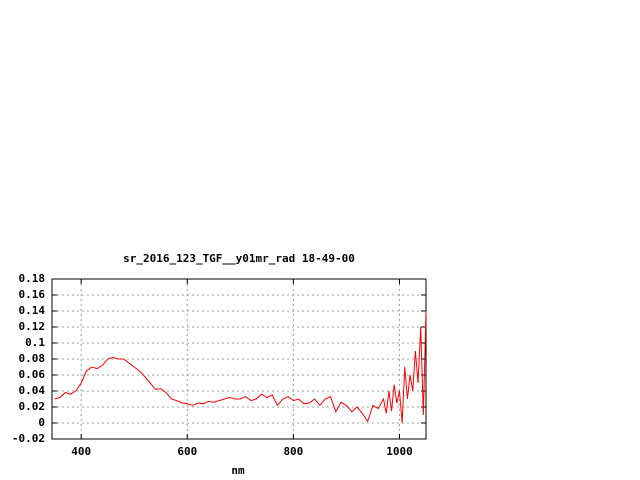 The height and width of the screenshot is (480, 640). What do you see at coordinates (81, 451) in the screenshot?
I see `x-tick-label: 400` at bounding box center [81, 451].